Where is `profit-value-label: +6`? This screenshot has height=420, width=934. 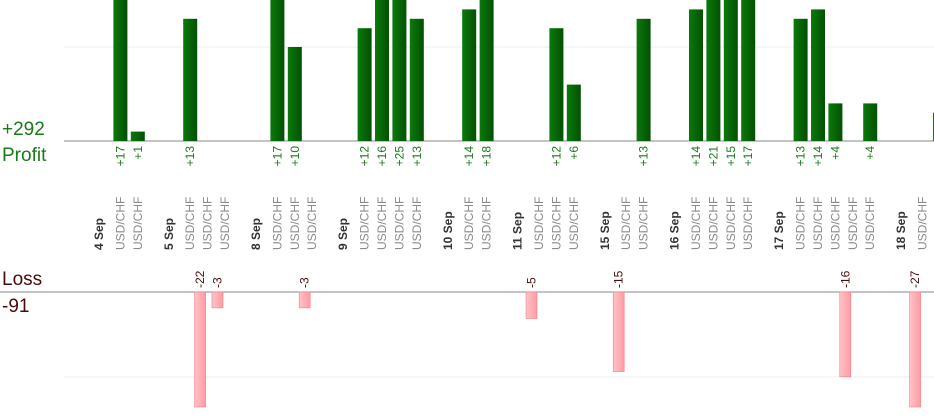 profit-value-label: +6 is located at coordinates (574, 153).